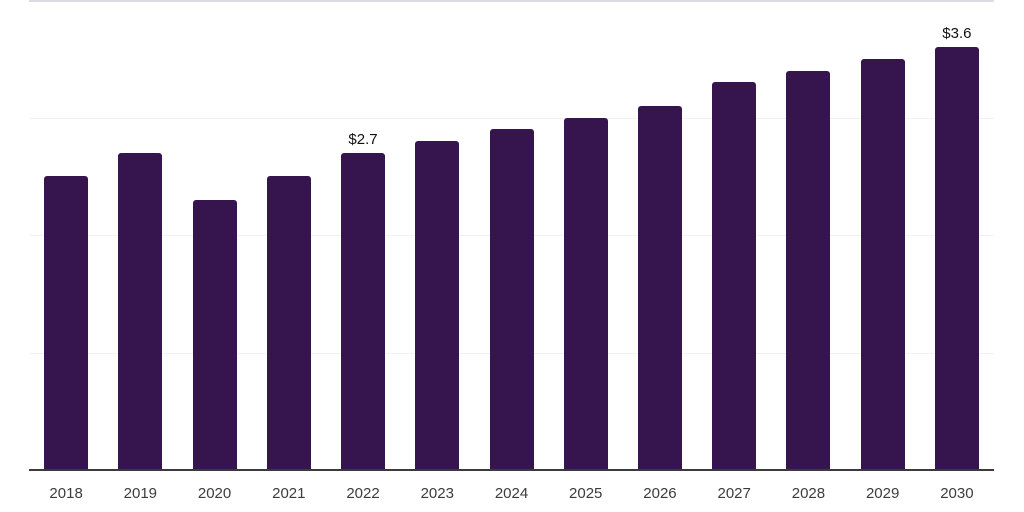 This screenshot has width=1024, height=512. What do you see at coordinates (808, 270) in the screenshot?
I see `bar-2028` at bounding box center [808, 270].